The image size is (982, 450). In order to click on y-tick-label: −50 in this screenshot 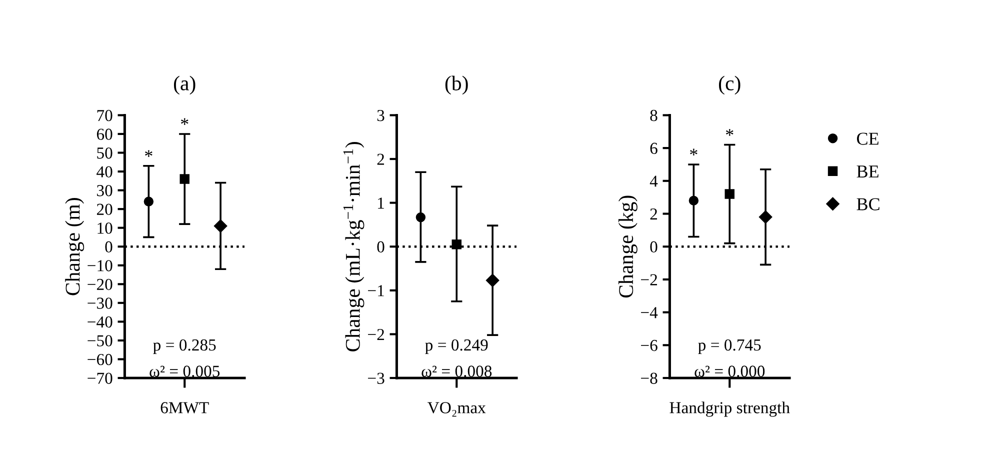, I will do `click(100, 340)`.